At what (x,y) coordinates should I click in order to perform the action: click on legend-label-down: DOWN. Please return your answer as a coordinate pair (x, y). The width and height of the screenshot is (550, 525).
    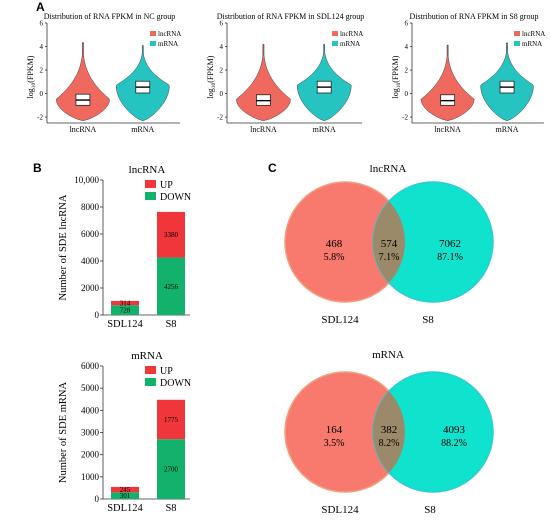
    Looking at the image, I should click on (175, 197).